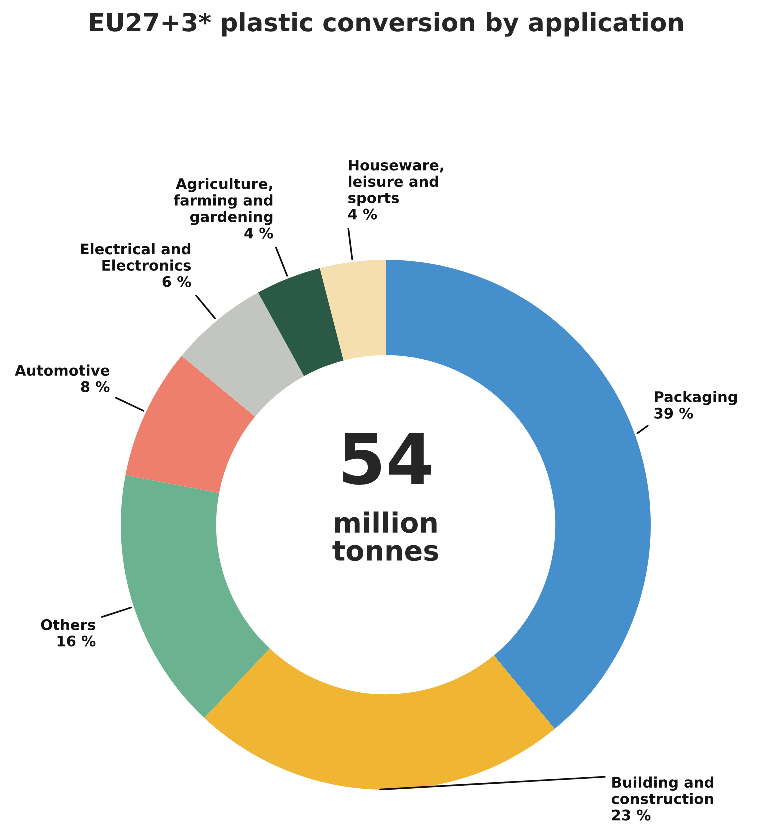  What do you see at coordinates (223, 202) in the screenshot?
I see `slice-label: Agriculture, farming and gardening` at bounding box center [223, 202].